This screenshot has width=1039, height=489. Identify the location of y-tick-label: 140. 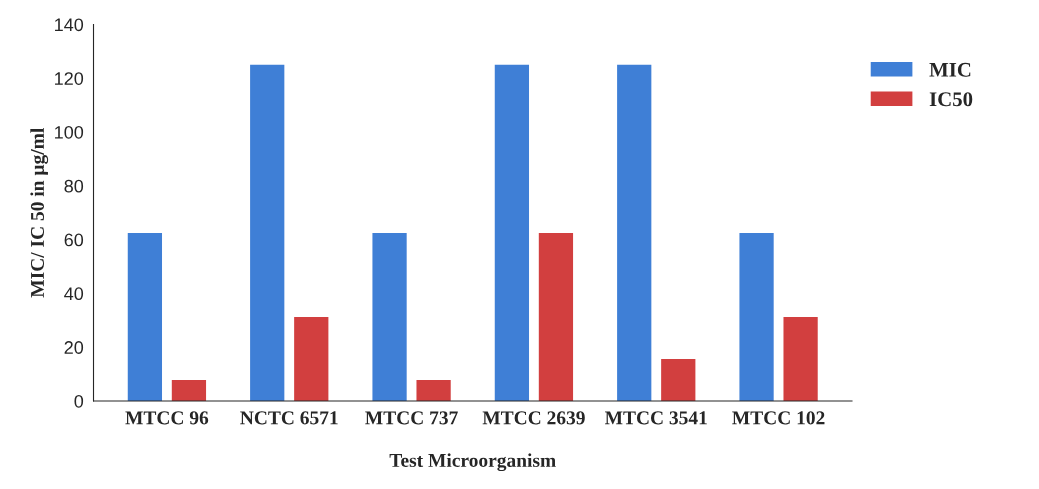
(69, 25).